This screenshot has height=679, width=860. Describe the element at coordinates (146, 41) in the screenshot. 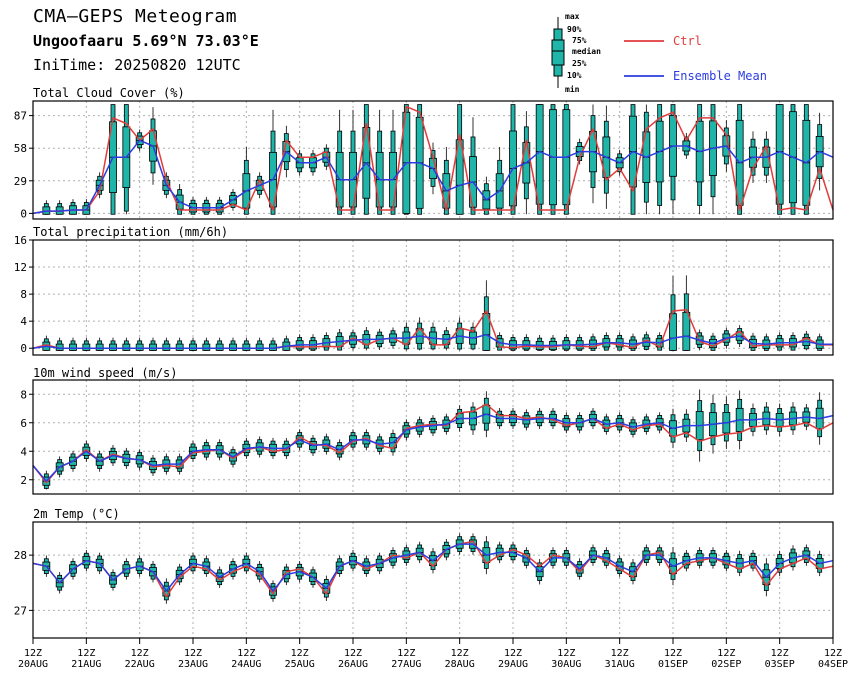

I see `location-label: Ungoofaaru 5.69°N 73.03°E` at that location.